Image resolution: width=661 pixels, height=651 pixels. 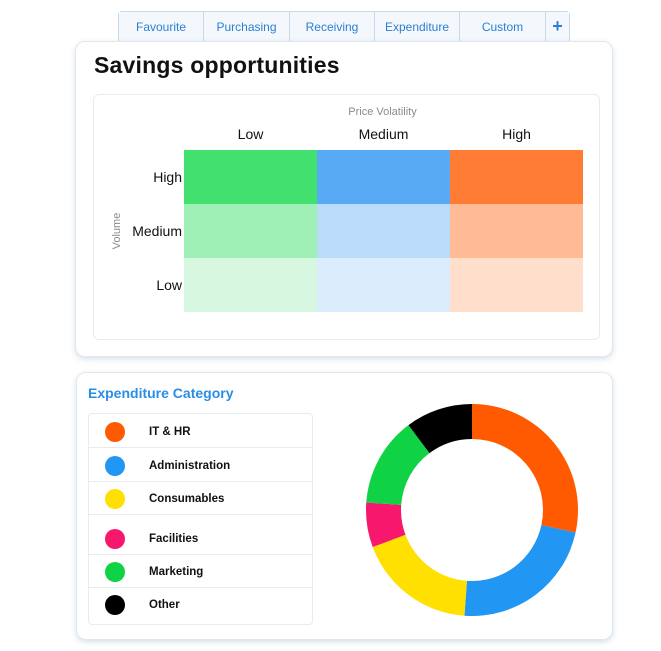 What do you see at coordinates (250, 285) in the screenshot?
I see `matrix-cell-low-volume-low-volatility` at bounding box center [250, 285].